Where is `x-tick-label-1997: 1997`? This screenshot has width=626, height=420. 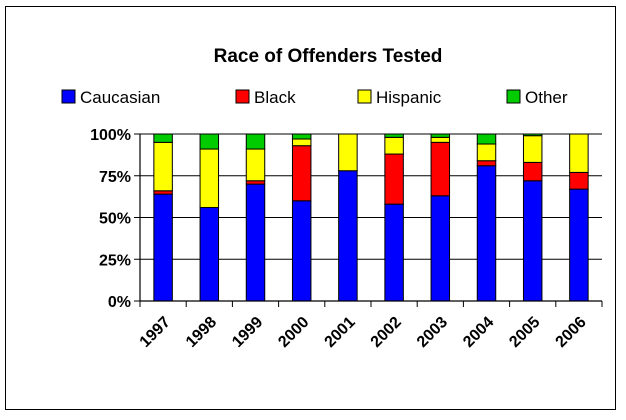
x-tick-label-1997: 1997 is located at coordinates (155, 332).